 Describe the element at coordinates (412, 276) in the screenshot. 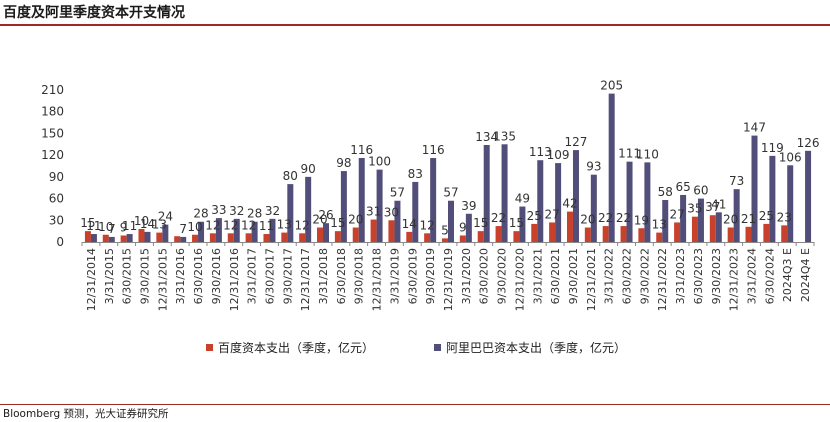

I see `x-tick-label: 6/30/2019` at that location.